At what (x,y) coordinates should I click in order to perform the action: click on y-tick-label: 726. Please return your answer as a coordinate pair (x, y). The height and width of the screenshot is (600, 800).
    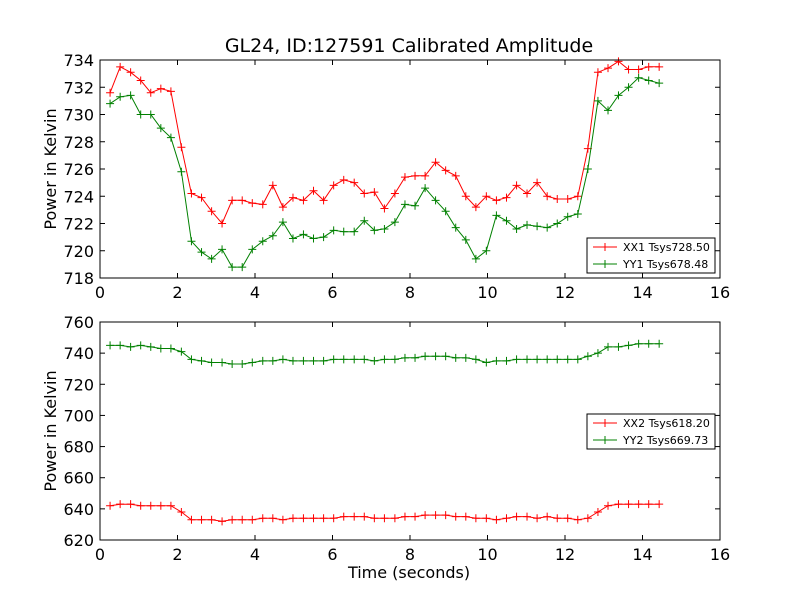
    Looking at the image, I should click on (78, 169).